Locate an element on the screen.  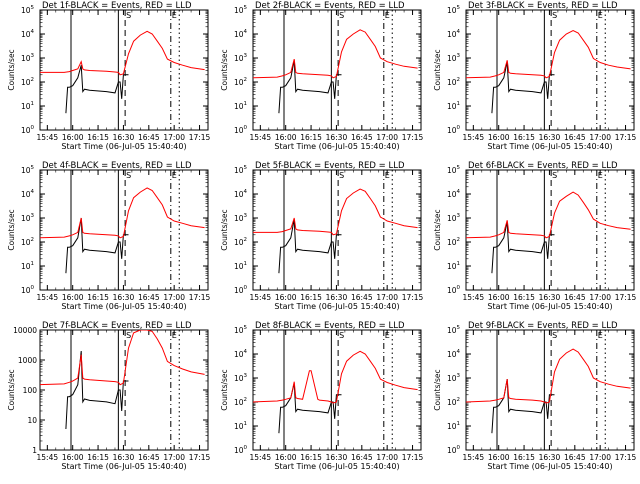
panel-title: Det 2f-BLACK = Events, RED = LLD is located at coordinates (330, 6).